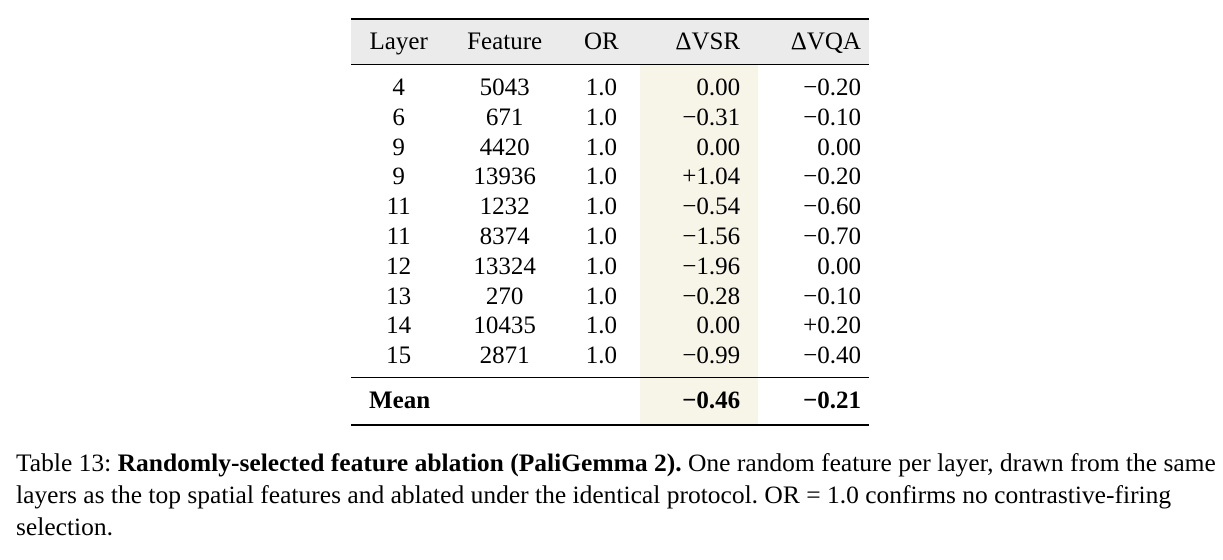 The height and width of the screenshot is (560, 1223). I want to click on mean-delta-vsr: −0.46, so click(699, 401).